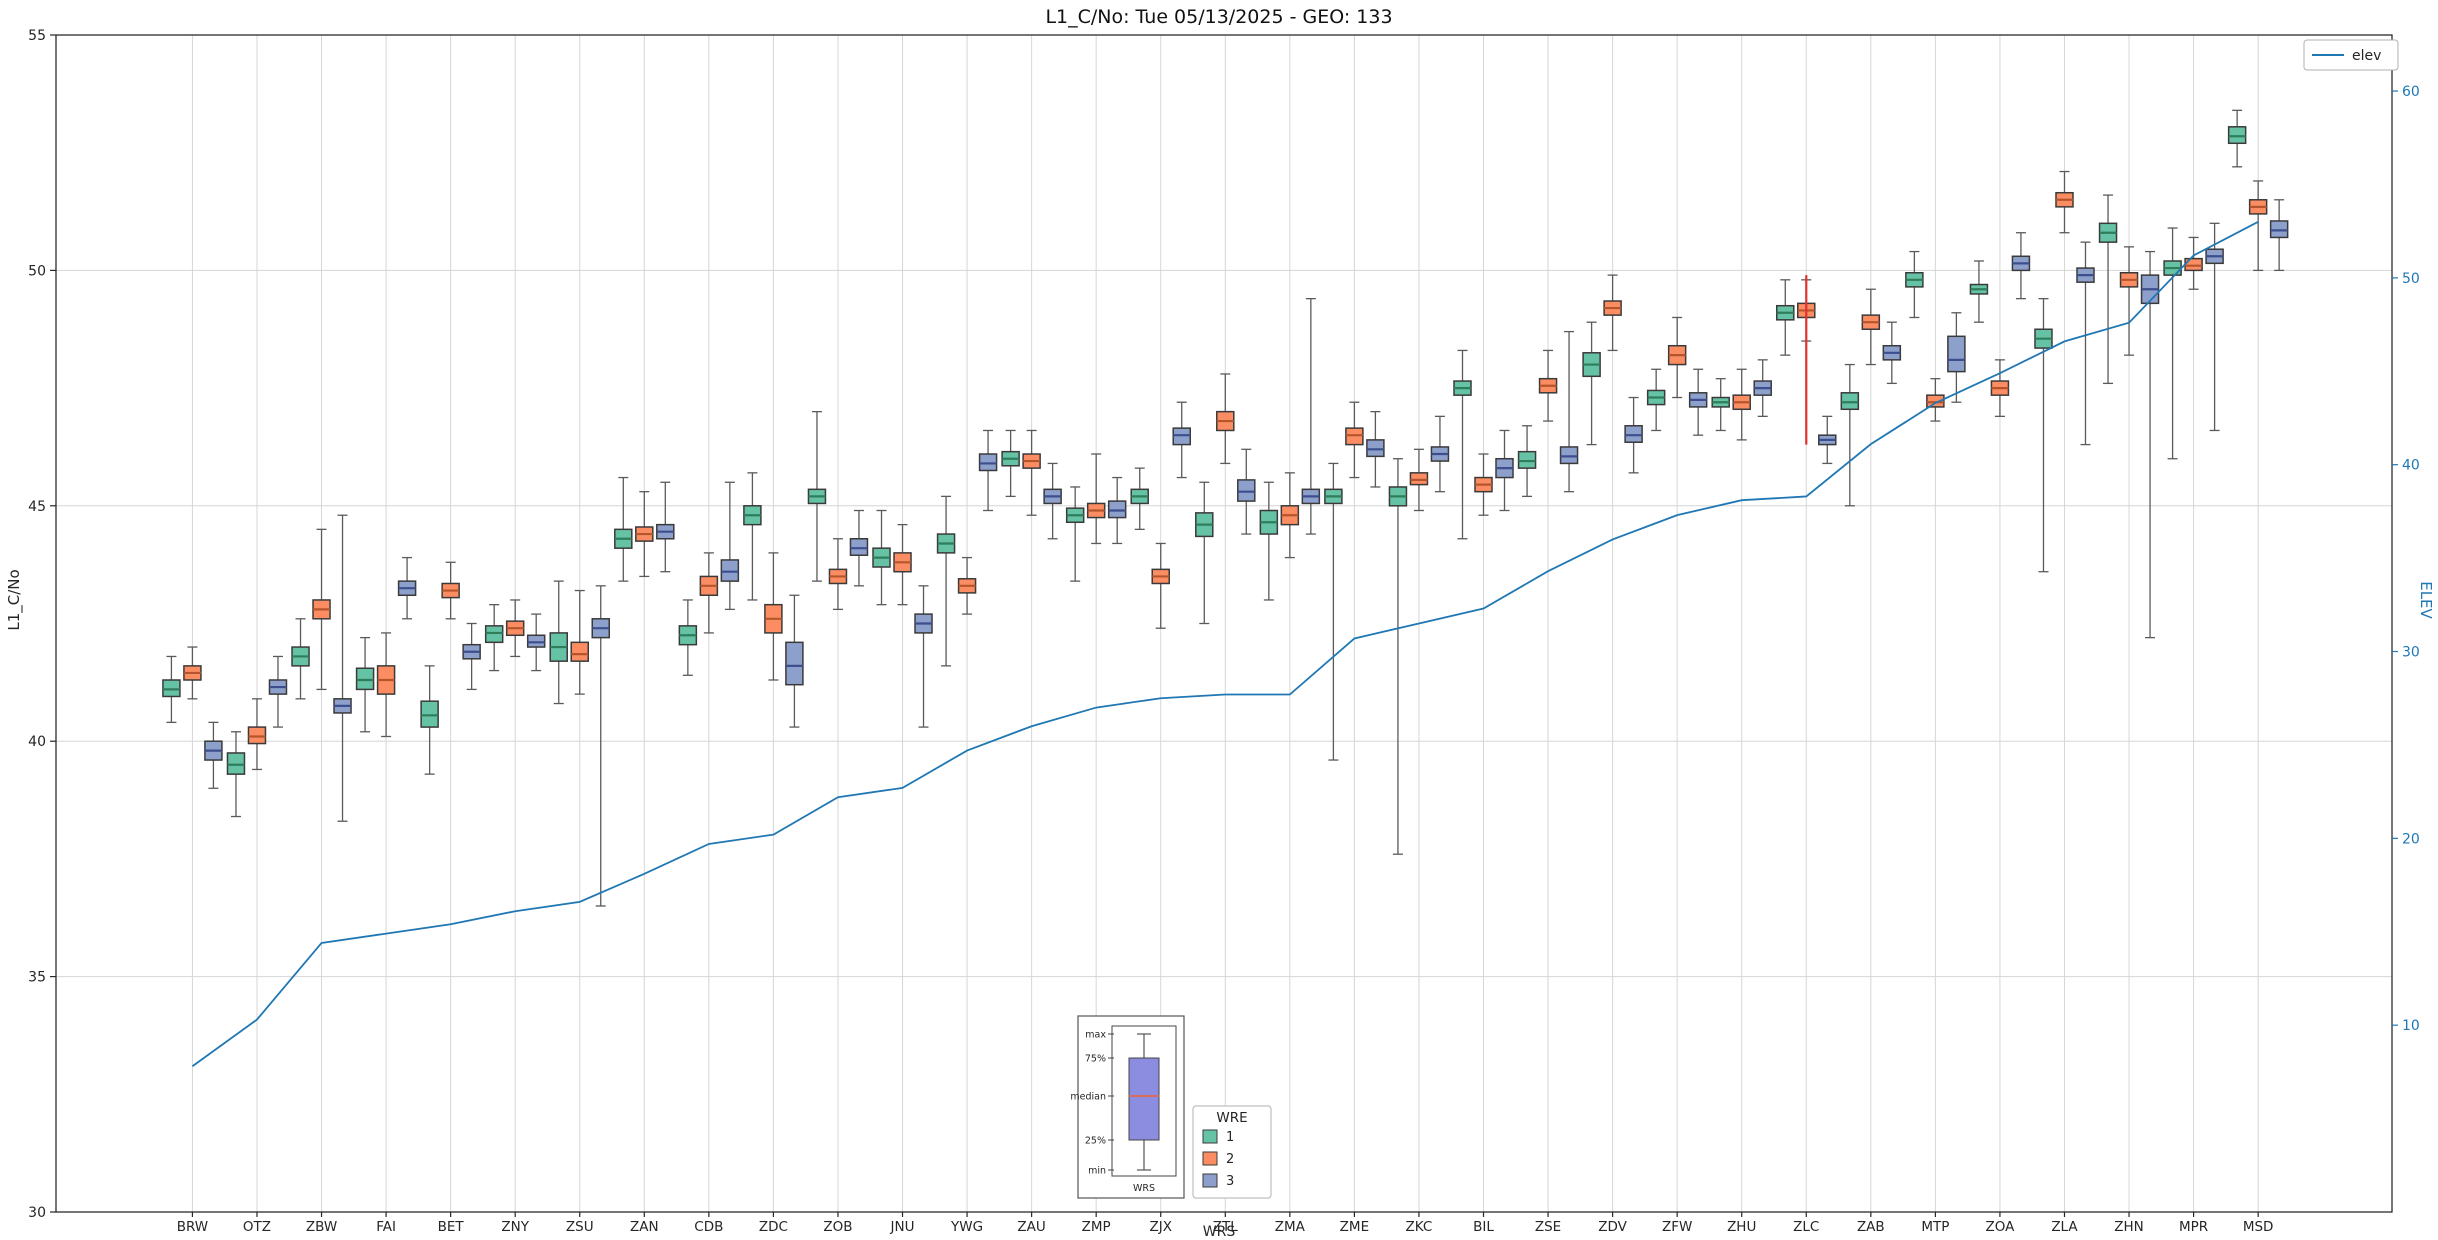 The image size is (2438, 1240). Describe the element at coordinates (2411, 1026) in the screenshot. I see `svg-text: 10` at that location.